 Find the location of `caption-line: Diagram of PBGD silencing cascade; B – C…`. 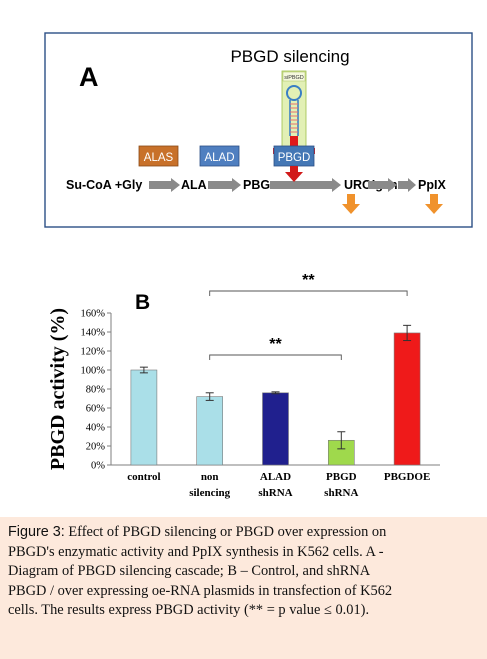

caption-line: Diagram of PBGD silencing cascade; B – C… is located at coordinates (189, 571).